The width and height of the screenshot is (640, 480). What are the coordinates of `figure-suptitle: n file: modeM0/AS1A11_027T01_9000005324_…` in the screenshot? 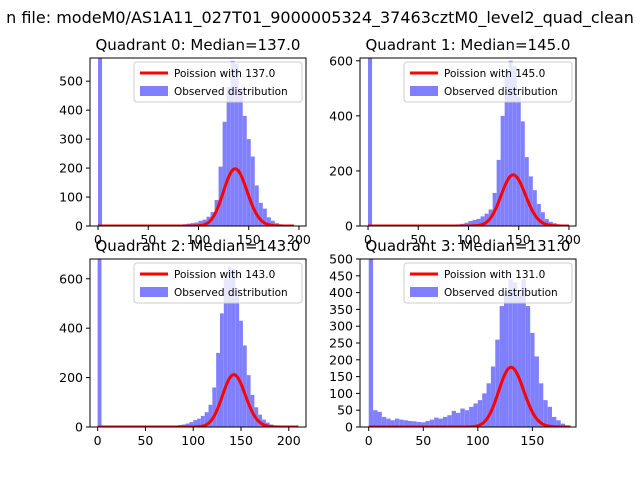 It's located at (320, 18).